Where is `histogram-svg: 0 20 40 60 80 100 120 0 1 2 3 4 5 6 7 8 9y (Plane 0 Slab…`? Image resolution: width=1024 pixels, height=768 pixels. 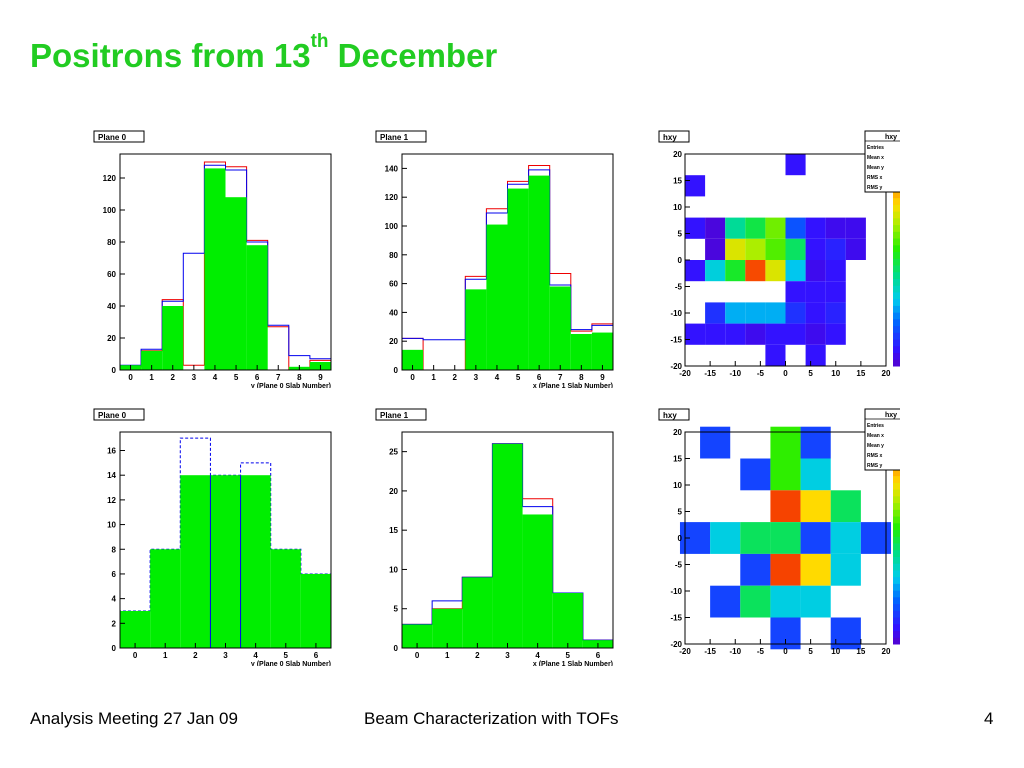
histogram-svg: 0 20 40 60 80 100 120 0 1 2 3 4 5 6 7 8 9y (Plane 0 Slab… is located at coordinates (212, 259).